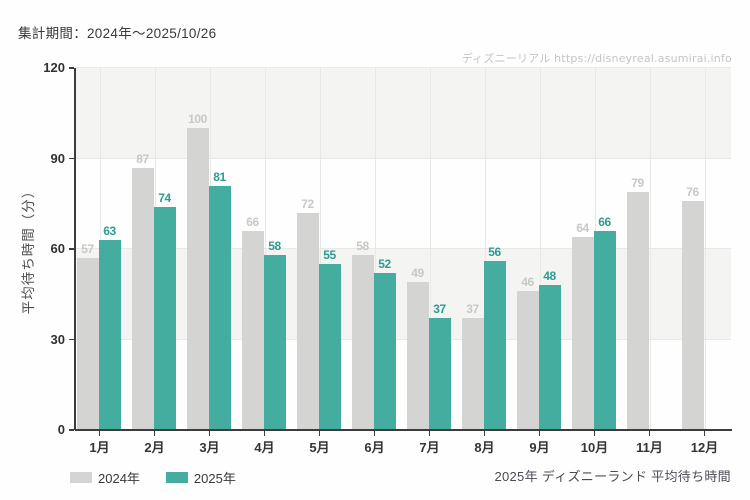 Image resolution: width=750 pixels, height=500 pixels. Describe the element at coordinates (109, 230) in the screenshot. I see `bar-value-label: 63` at that location.